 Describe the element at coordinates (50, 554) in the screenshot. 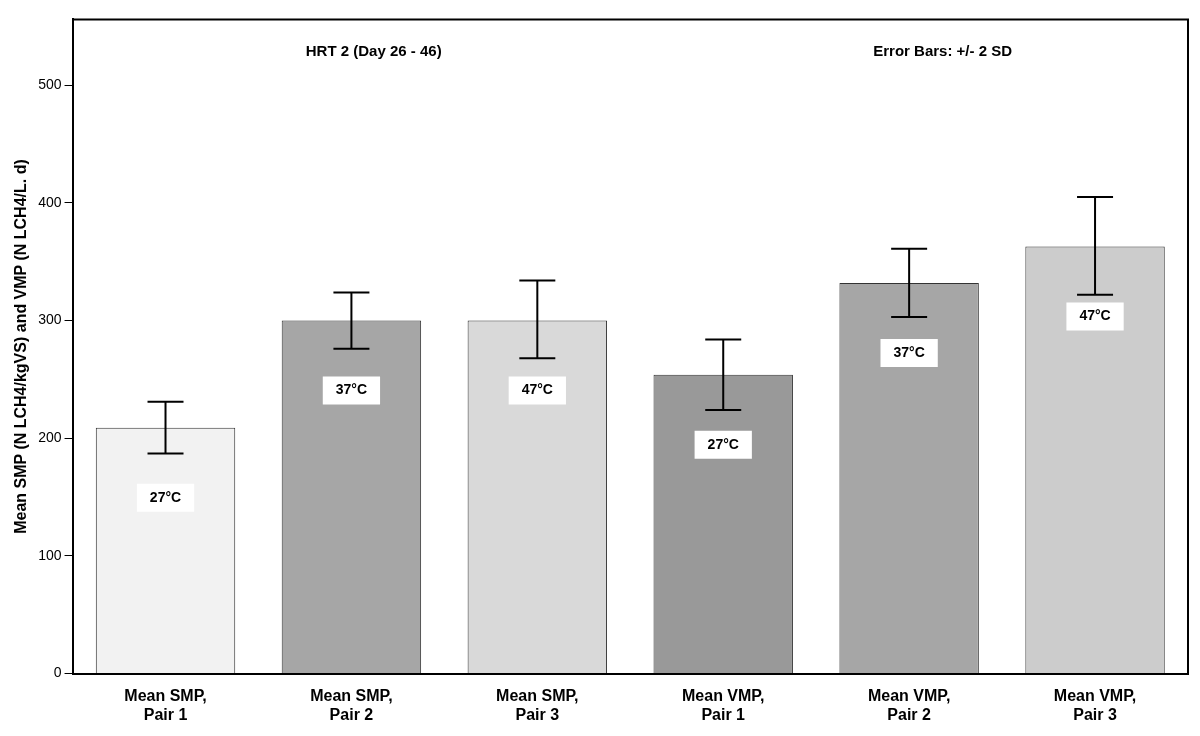

I see `y-tick-label: 100` at that location.